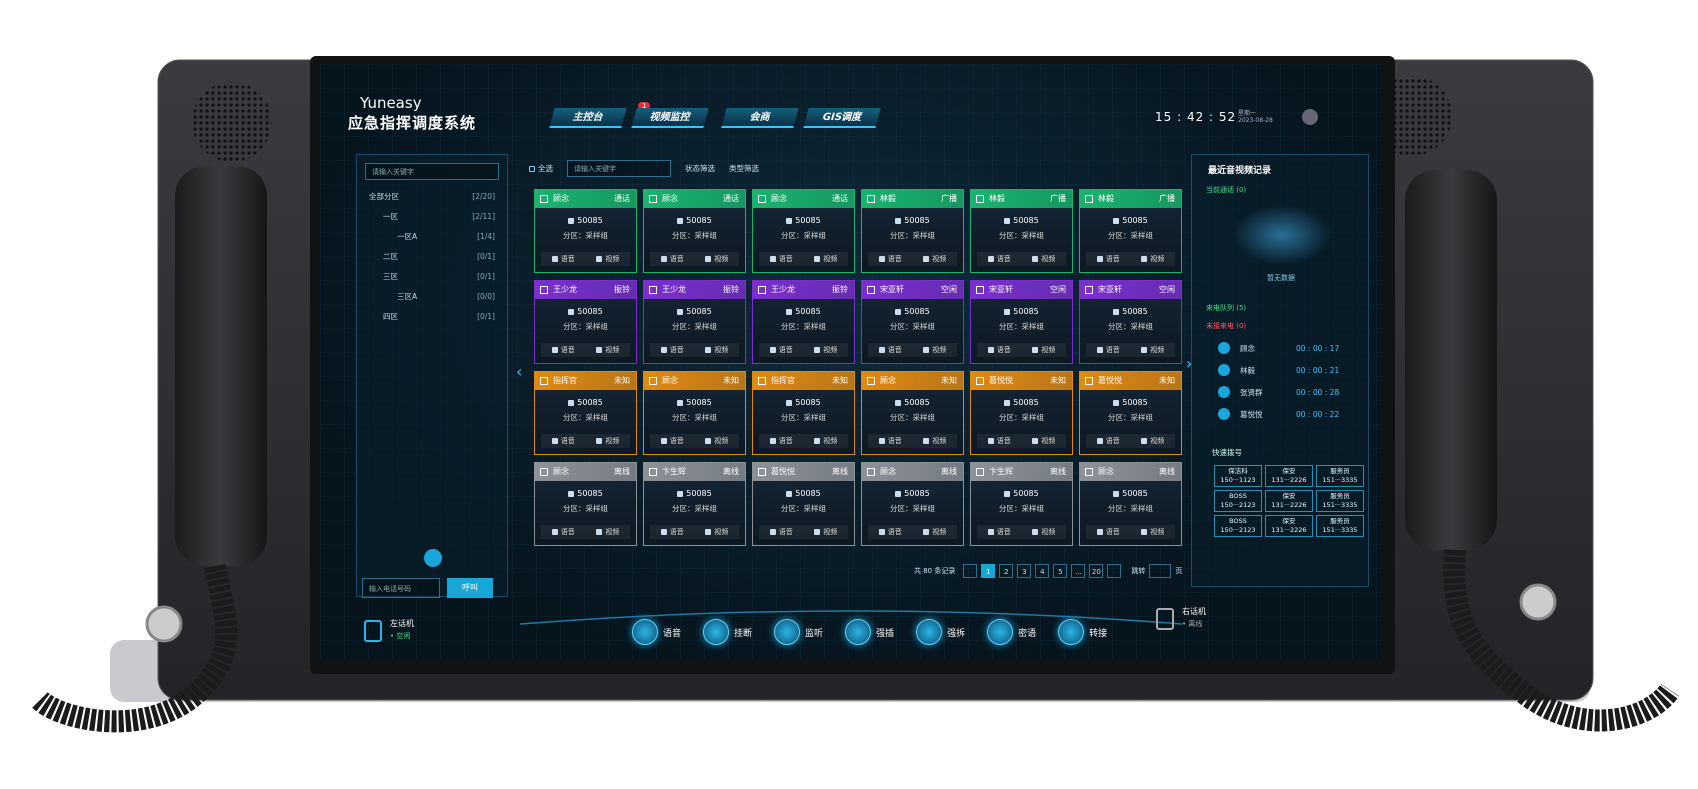 Image resolution: width=1698 pixels, height=789 pixels. I want to click on device-card: 指挥官 未知 50085 分区：采样组 语音 视频, so click(585, 413).